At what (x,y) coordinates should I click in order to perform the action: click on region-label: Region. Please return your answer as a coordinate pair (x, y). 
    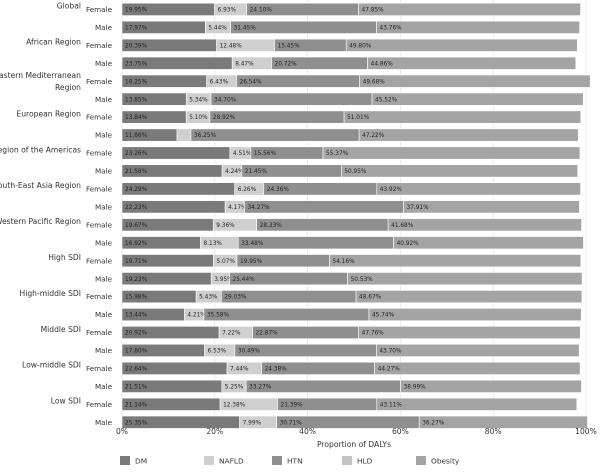
    Looking at the image, I should click on (68, 87).